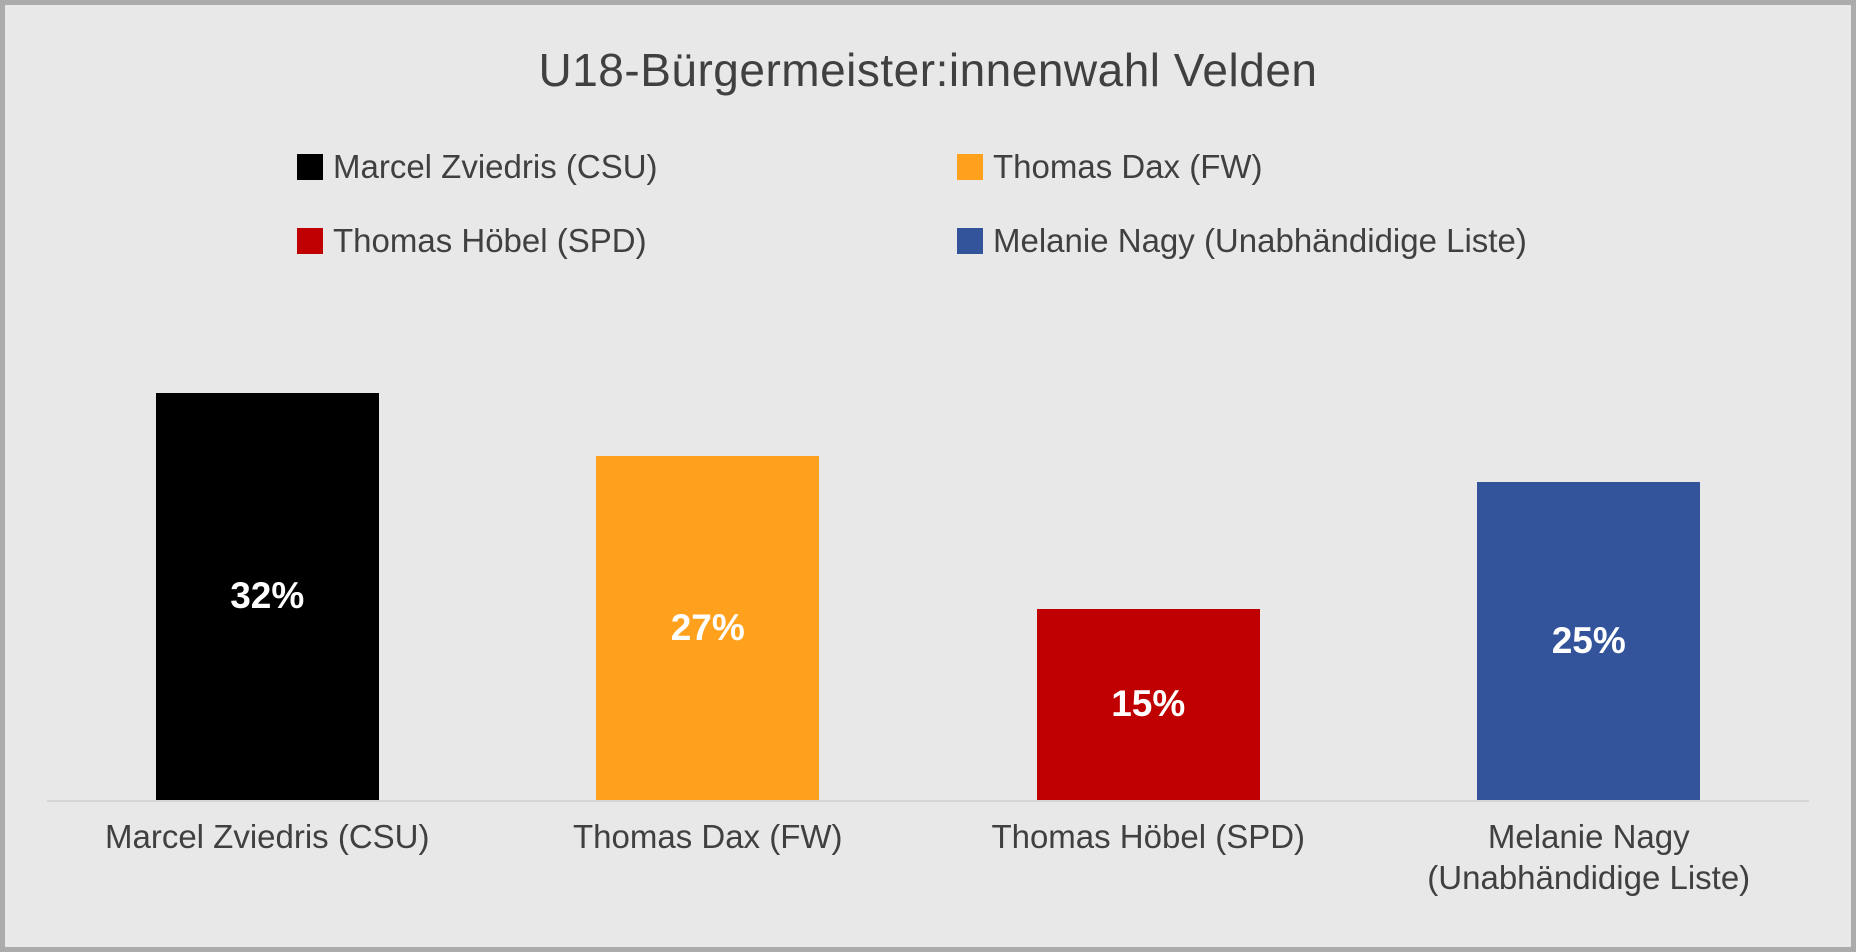 This screenshot has width=1856, height=952. I want to click on bar: 32%, so click(267, 596).